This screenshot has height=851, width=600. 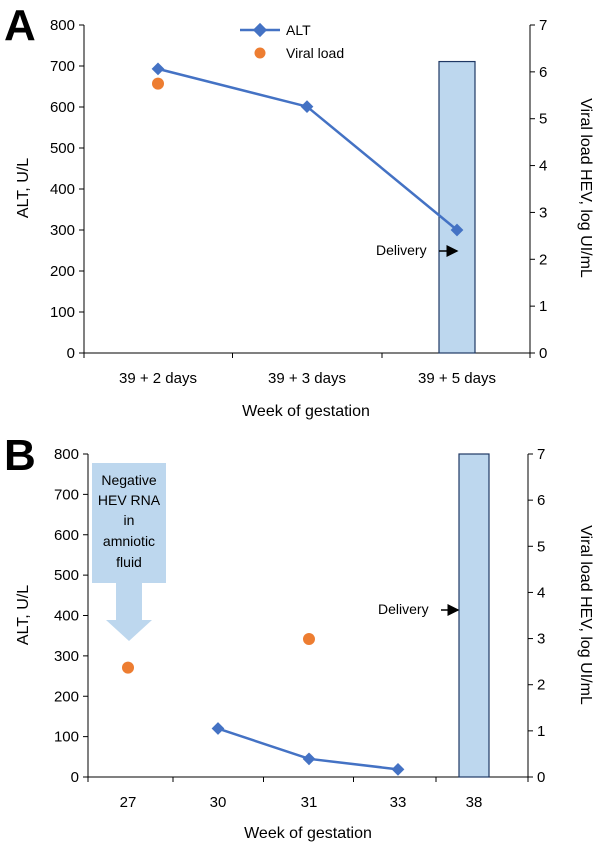 I want to click on panel-letter-b: B, so click(x=20, y=455).